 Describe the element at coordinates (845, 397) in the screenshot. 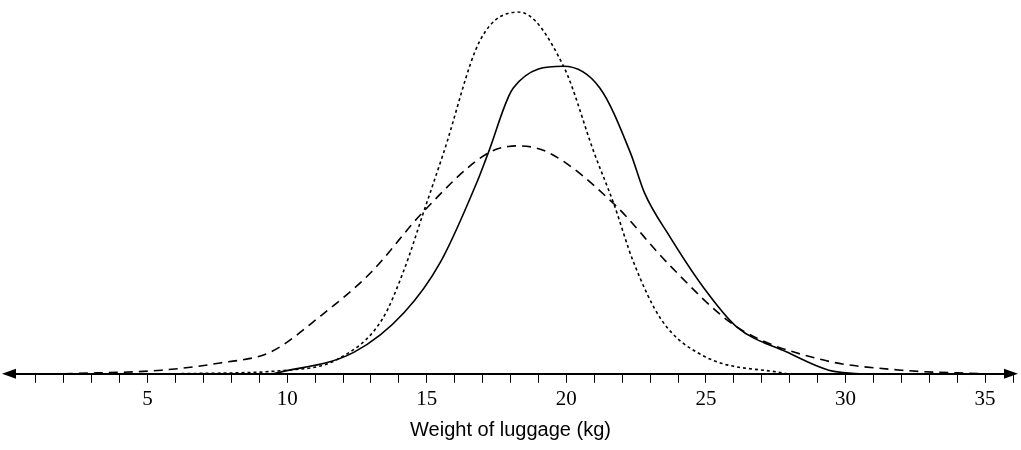

I see `x-tick-label: 30` at that location.